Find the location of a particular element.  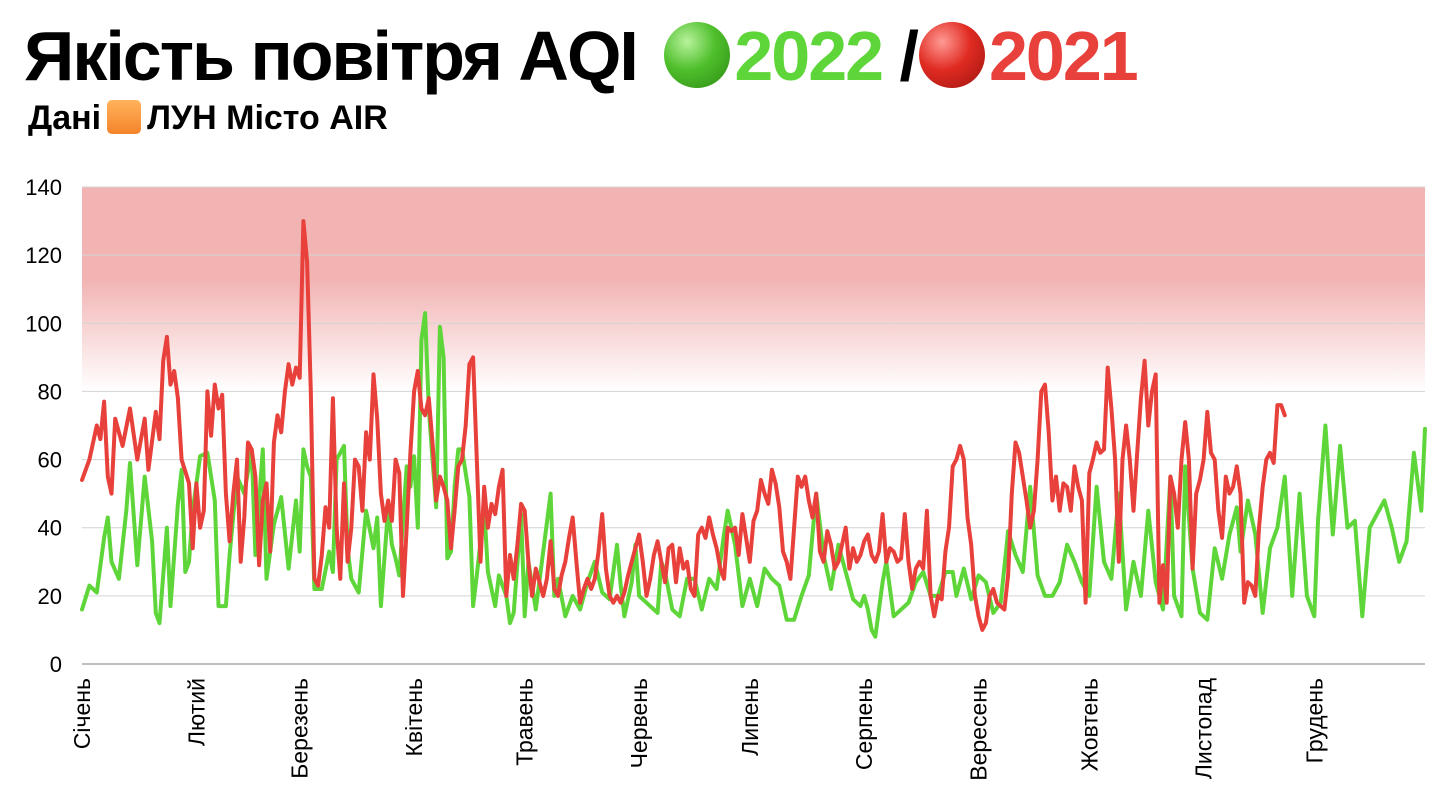

x-tick-label: Березень is located at coordinates (300, 728).